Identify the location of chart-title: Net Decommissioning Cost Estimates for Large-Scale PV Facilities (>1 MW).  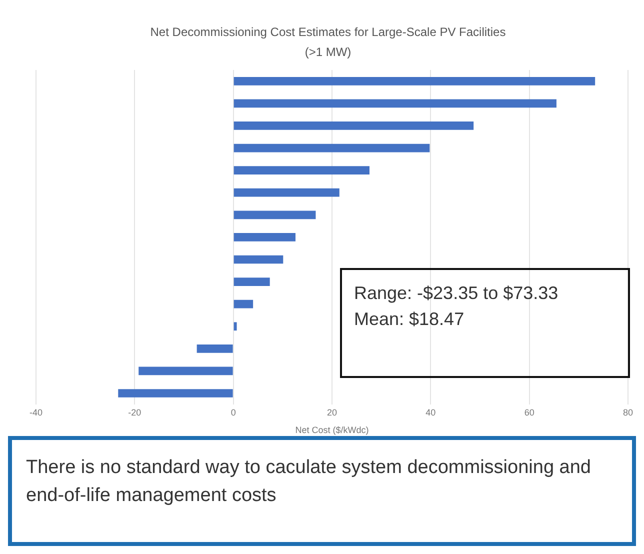
(328, 42).